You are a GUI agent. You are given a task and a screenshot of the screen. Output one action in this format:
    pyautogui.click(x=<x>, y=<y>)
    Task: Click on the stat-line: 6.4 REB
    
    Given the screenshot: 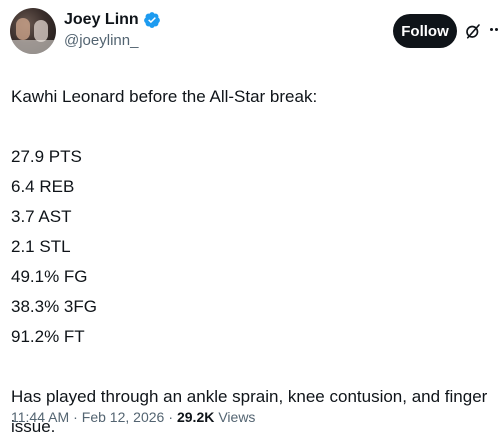 What is the action you would take?
    pyautogui.click(x=43, y=186)
    